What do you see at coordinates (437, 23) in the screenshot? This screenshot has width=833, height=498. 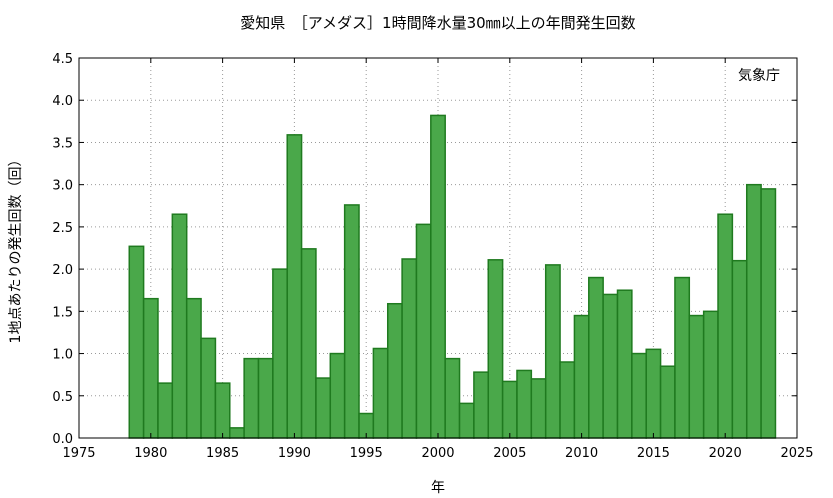 I see `chart-title: 愛知県 ［アメダス］1時間降水量30㎜以上の年間発生回数` at bounding box center [437, 23].